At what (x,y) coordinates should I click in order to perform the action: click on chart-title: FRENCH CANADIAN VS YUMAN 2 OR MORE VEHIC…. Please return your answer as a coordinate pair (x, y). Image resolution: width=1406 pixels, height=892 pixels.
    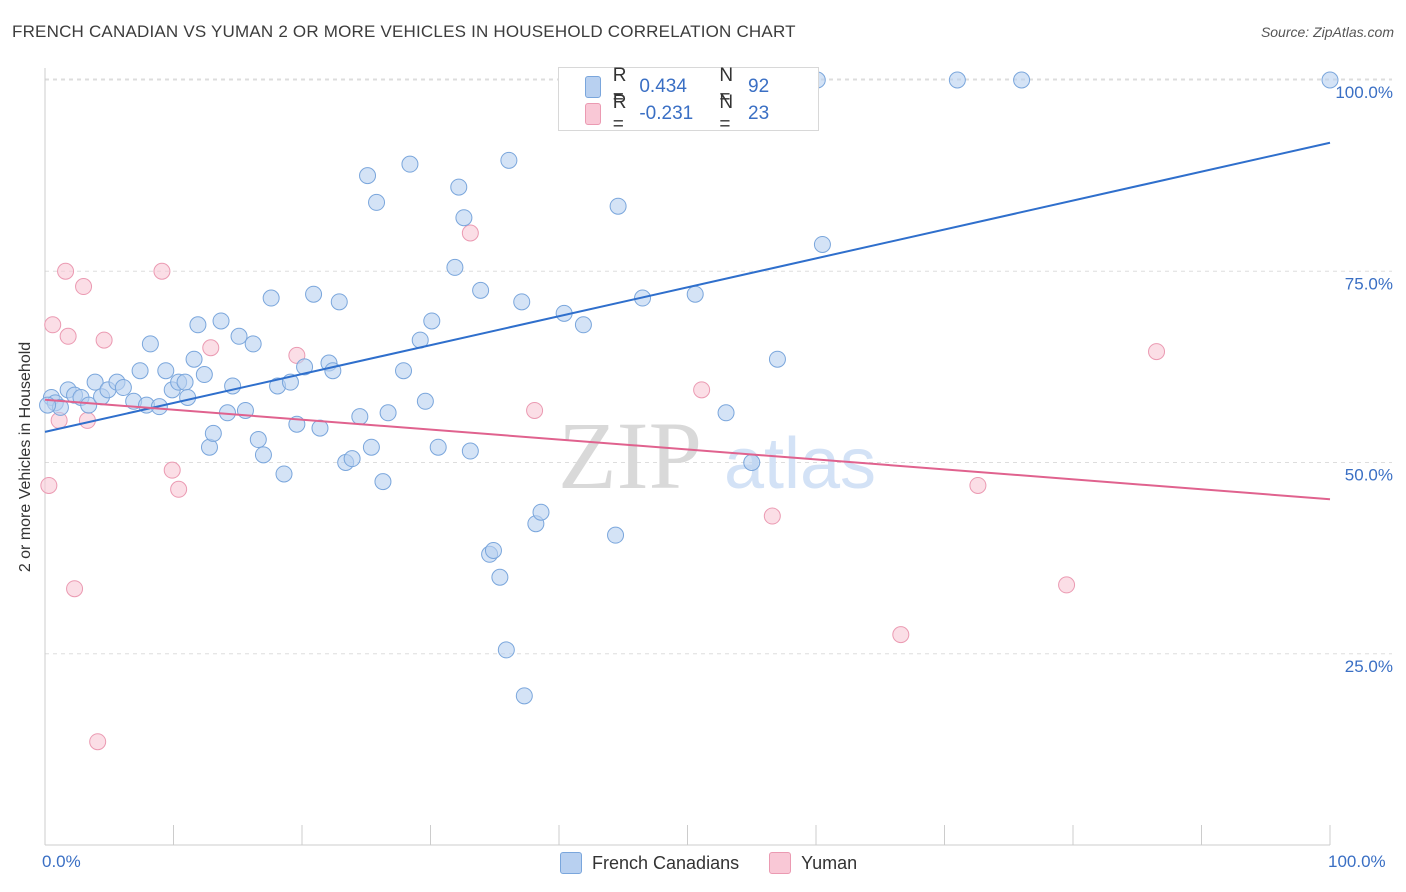
    Looking at the image, I should click on (404, 31).